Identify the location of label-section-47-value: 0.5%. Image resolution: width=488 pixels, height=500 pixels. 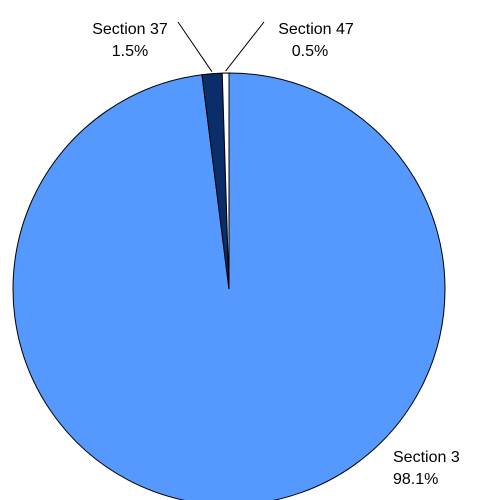
(310, 51).